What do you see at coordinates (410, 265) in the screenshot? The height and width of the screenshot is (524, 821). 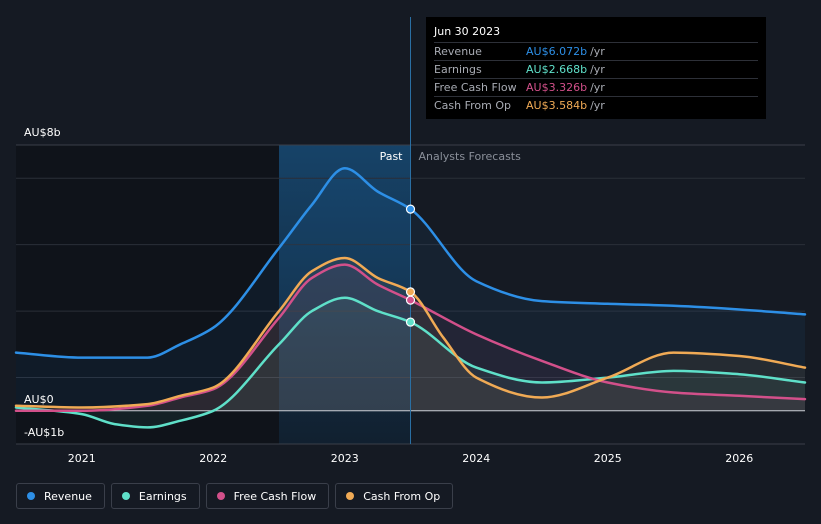 I see `series-markers` at bounding box center [410, 265].